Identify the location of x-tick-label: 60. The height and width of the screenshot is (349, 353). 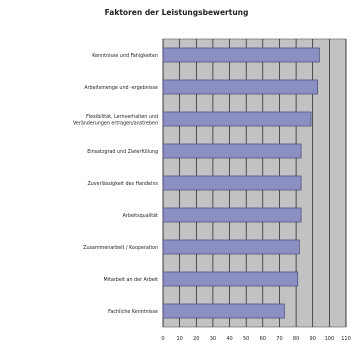
(263, 339).